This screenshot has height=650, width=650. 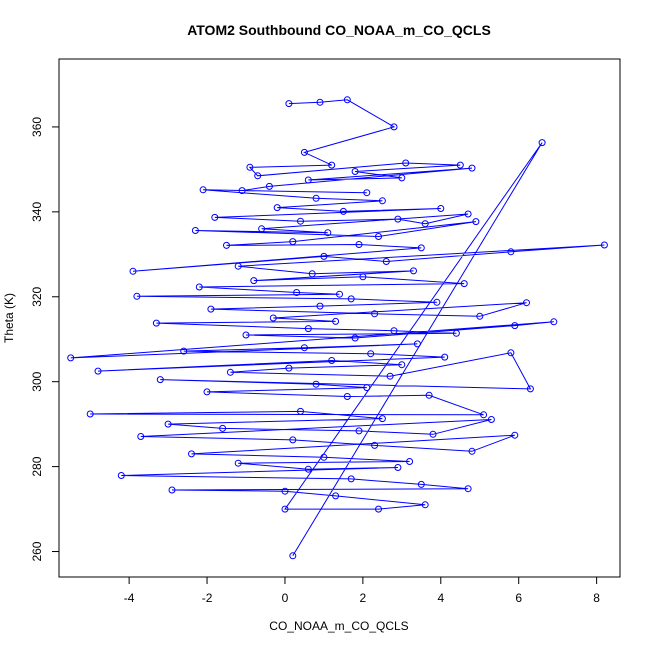 I want to click on x-axis-label: CO_NOAA_m_CO_QCLS, so click(x=338, y=626).